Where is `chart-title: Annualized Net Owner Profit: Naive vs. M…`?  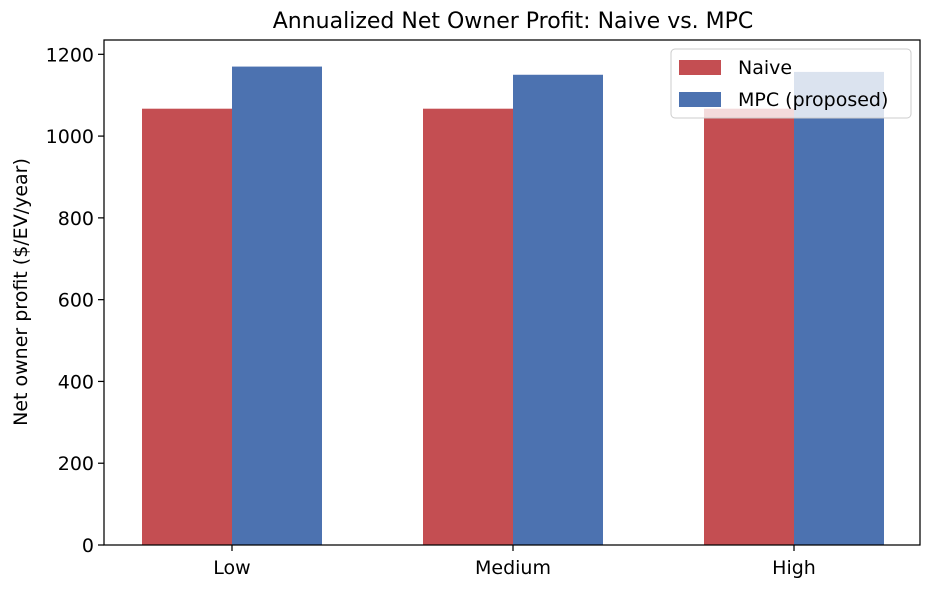 chart-title: Annualized Net Owner Profit: Naive vs. M… is located at coordinates (513, 21).